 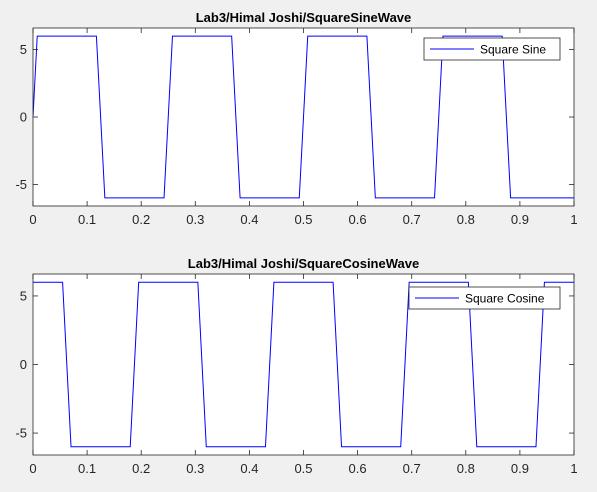 What do you see at coordinates (513, 50) in the screenshot?
I see `legend-label: Square Sine` at bounding box center [513, 50].